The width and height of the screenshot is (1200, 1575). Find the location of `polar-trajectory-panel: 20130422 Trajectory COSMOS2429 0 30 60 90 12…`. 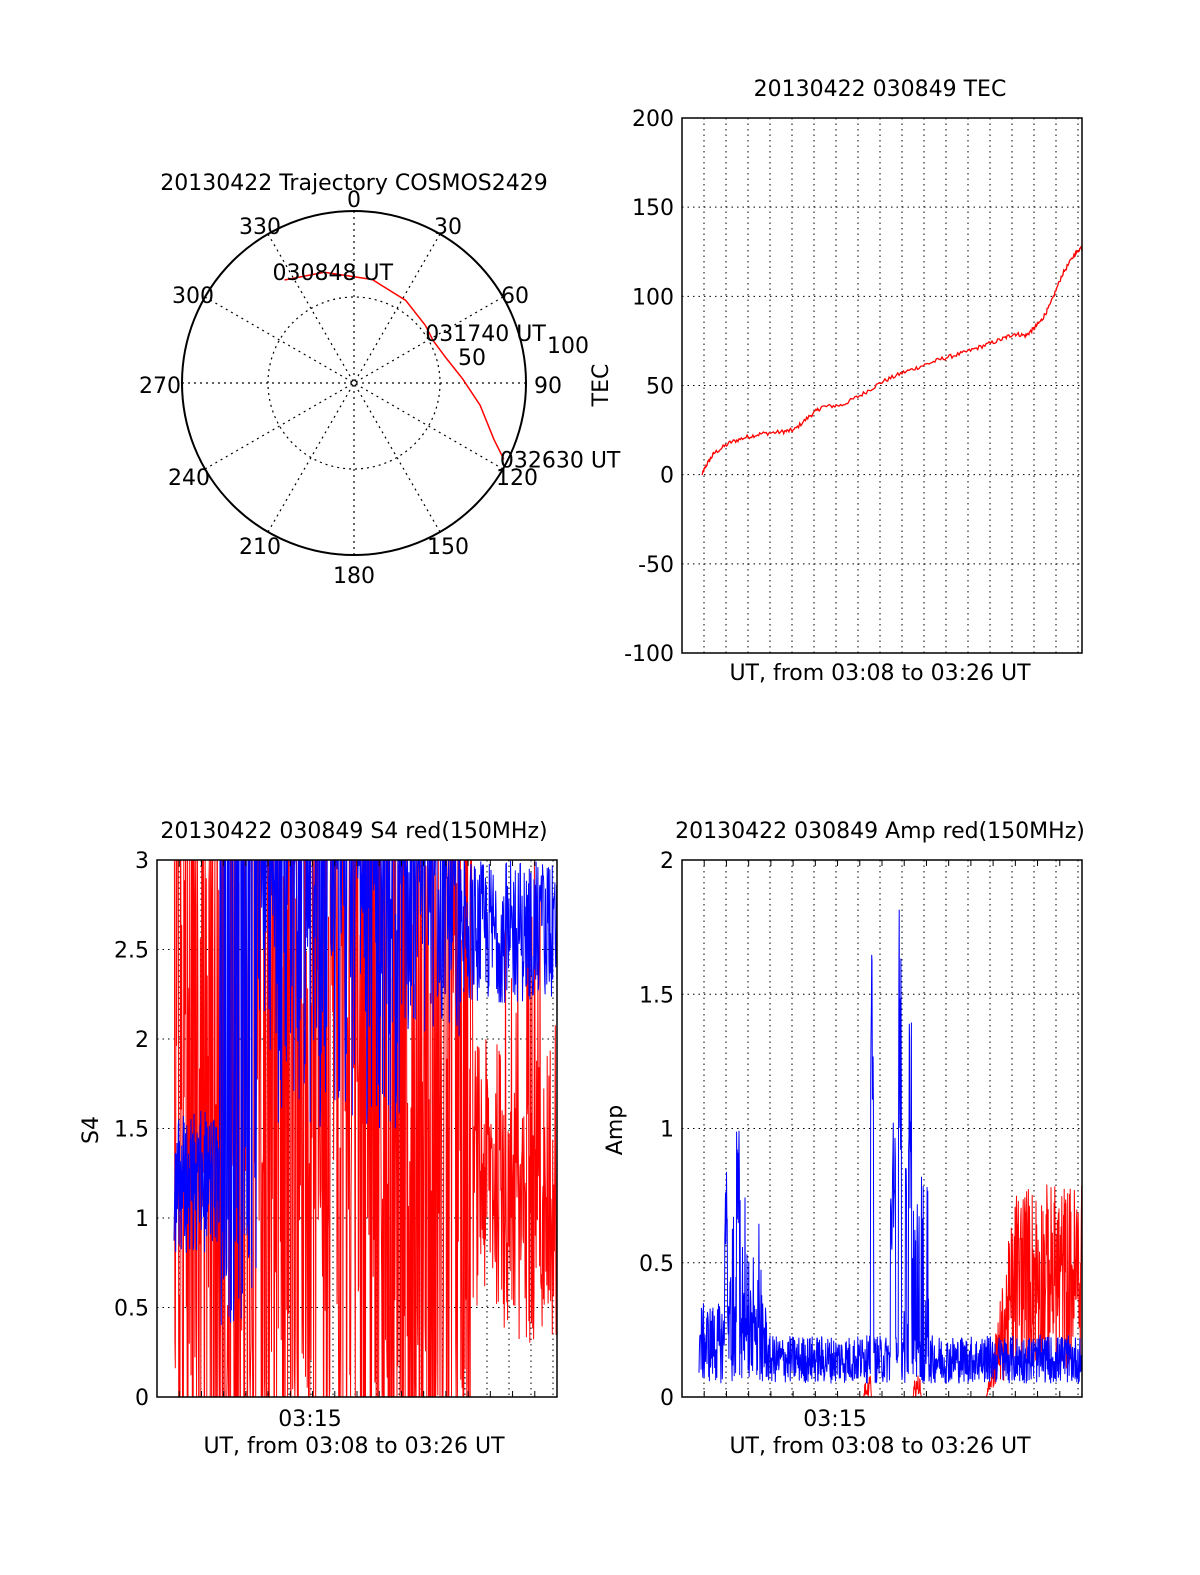

polar-trajectory-panel: 20130422 Trajectory COSMOS2429 0 30 60 90 12… is located at coordinates (380, 380).